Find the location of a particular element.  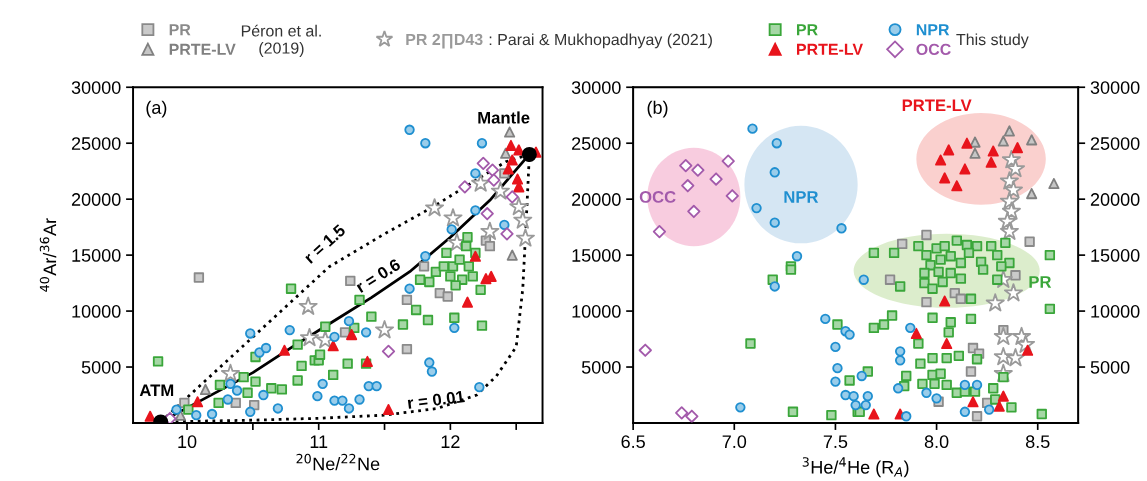

x-tick-label: 10 is located at coordinates (187, 442).